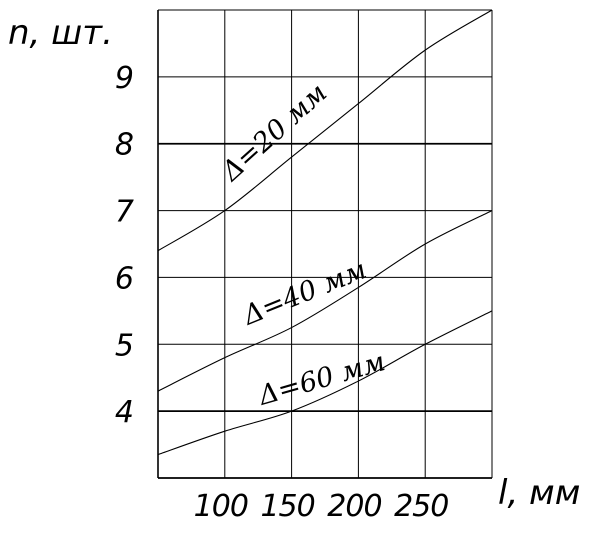 The height and width of the screenshot is (537, 603). I want to click on x-tick-label: 100, so click(221, 506).